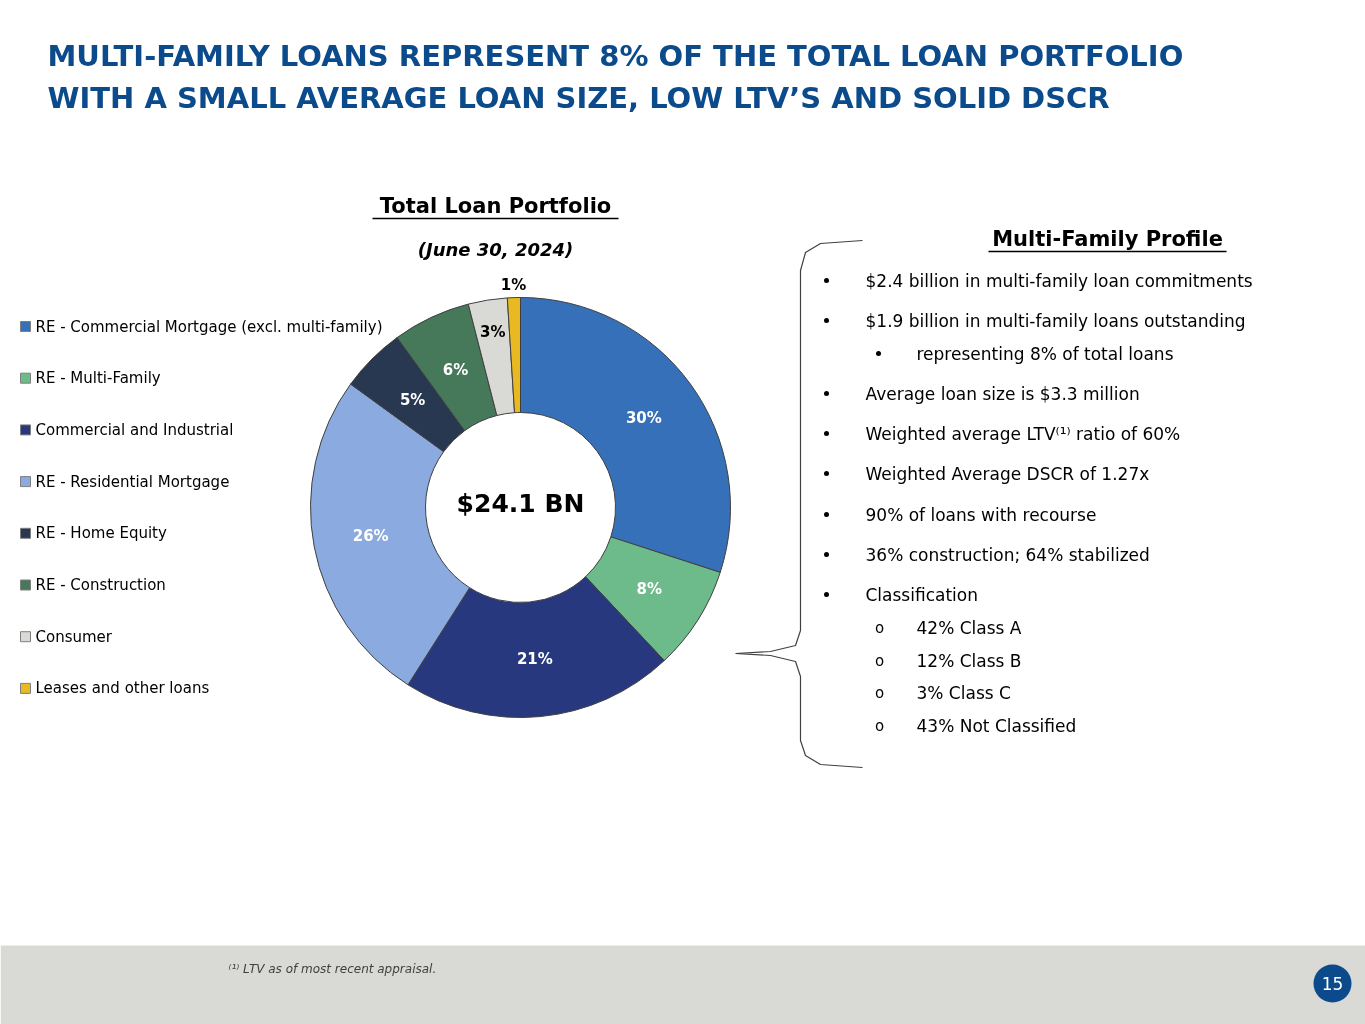  I want to click on text: 42% Class A, so click(969, 627).